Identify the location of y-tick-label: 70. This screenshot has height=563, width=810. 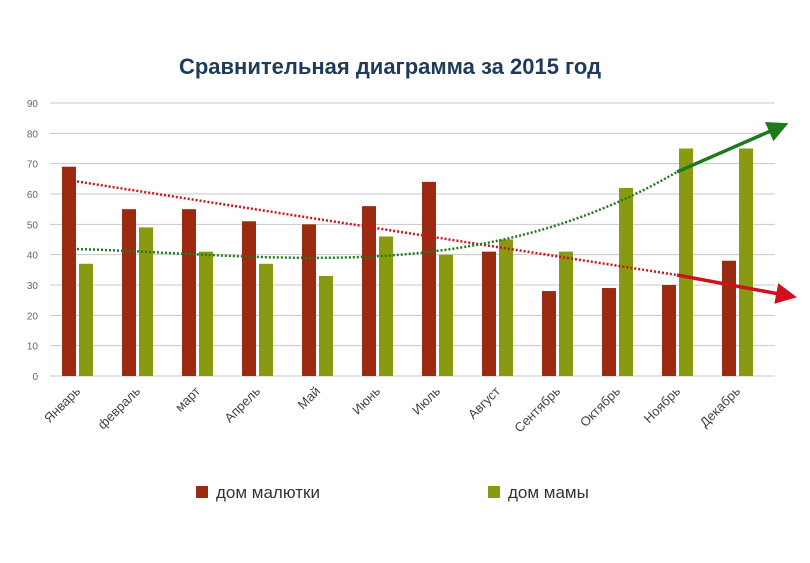
(33, 165).